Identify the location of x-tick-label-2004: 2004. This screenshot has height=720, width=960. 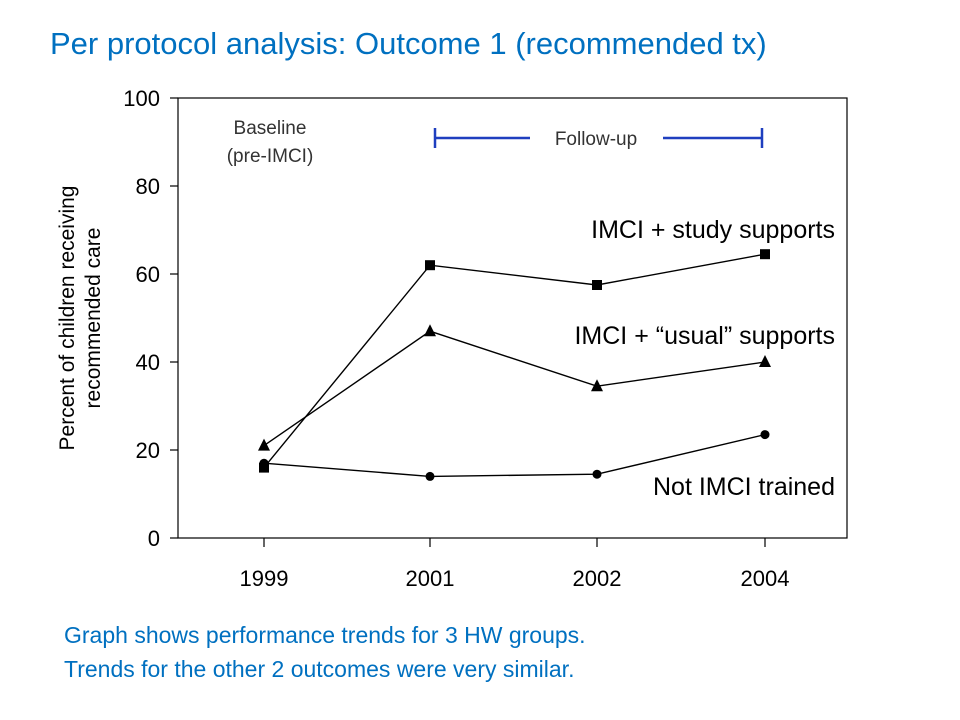
(765, 578).